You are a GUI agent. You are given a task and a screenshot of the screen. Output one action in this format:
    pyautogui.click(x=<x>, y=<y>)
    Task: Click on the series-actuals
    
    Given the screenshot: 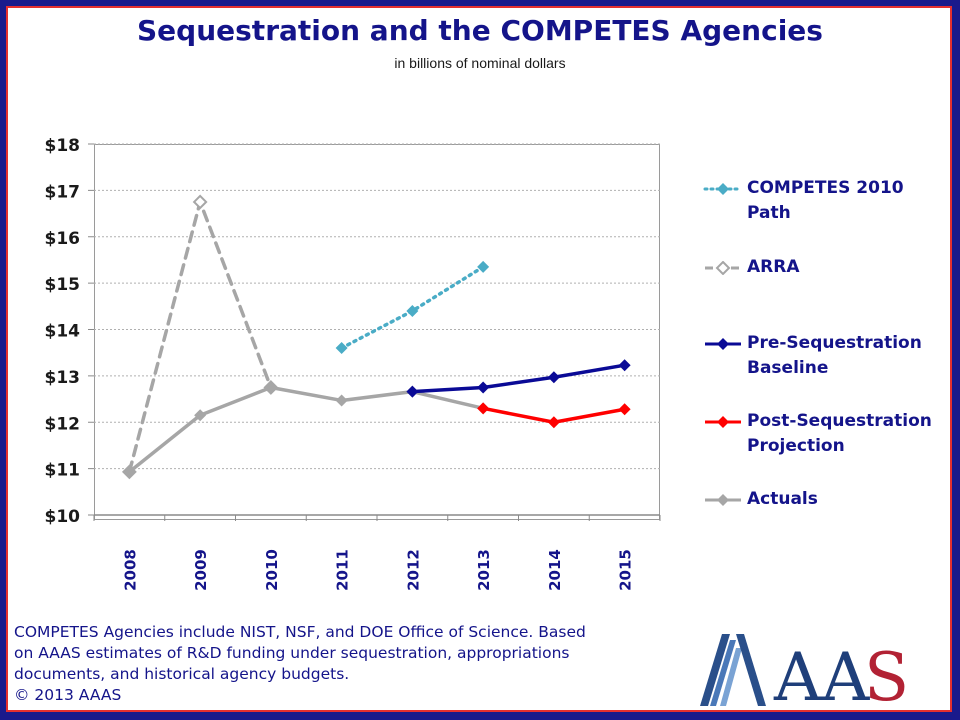 What is the action you would take?
    pyautogui.click(x=306, y=429)
    